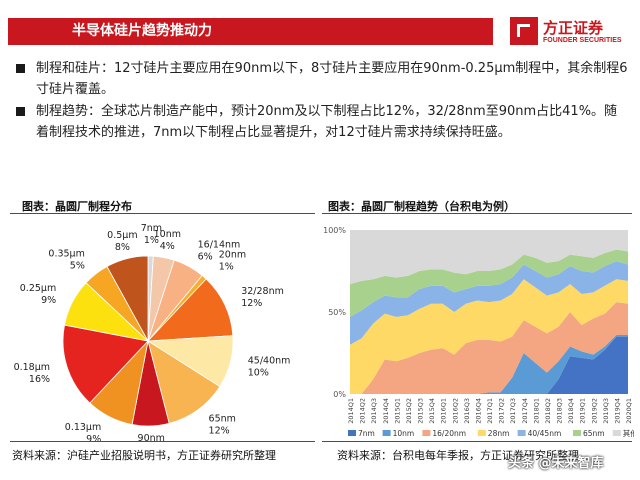 The image size is (640, 480). I want to click on area-series-7nm, so click(489, 365).